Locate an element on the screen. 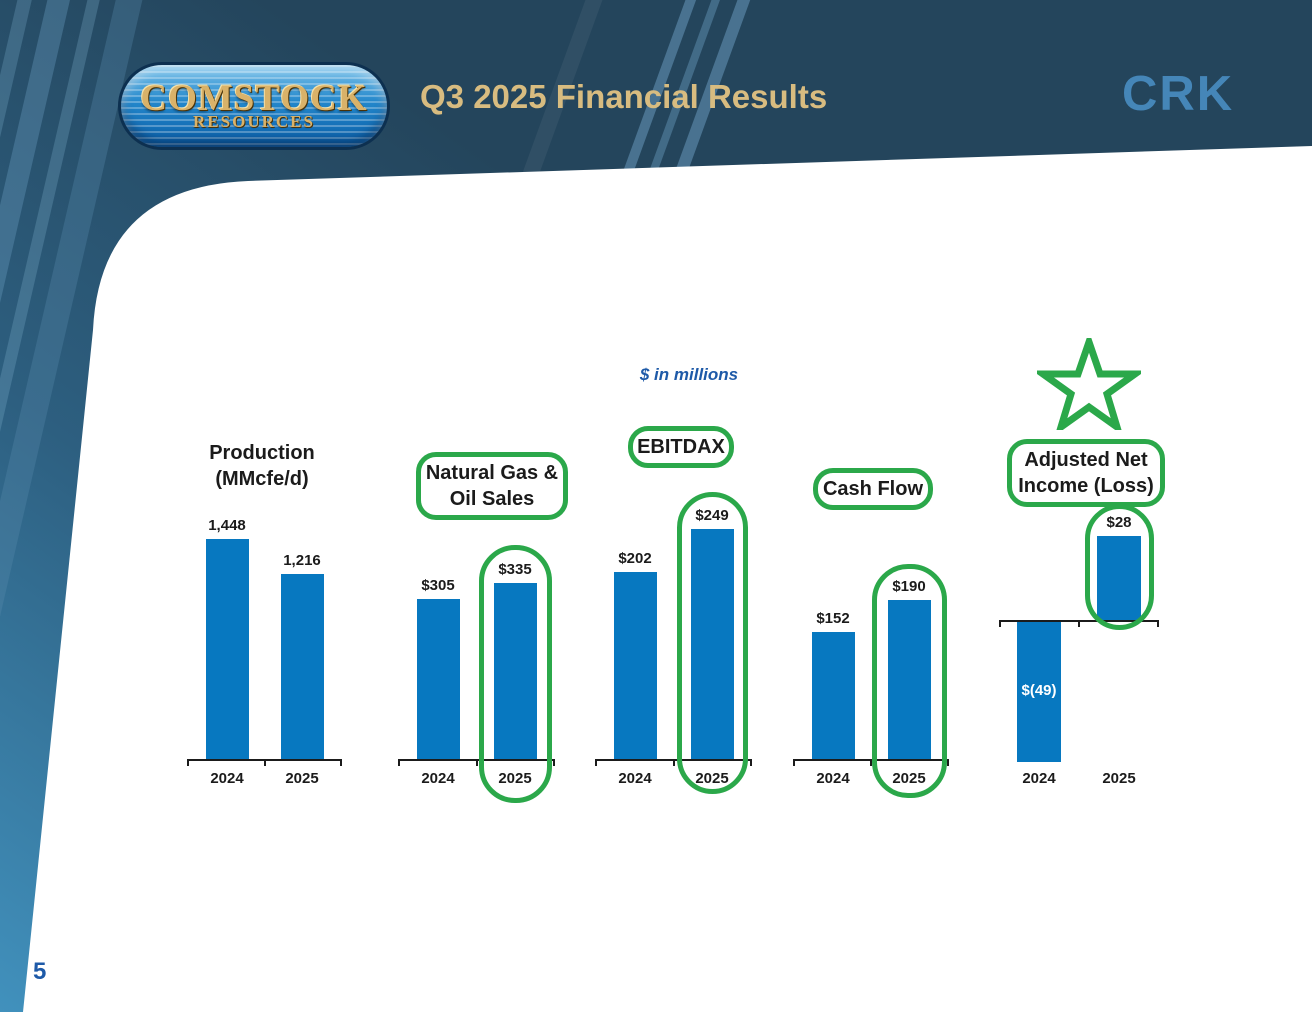 The width and height of the screenshot is (1312, 1012). value-label: $152 is located at coordinates (833, 618).